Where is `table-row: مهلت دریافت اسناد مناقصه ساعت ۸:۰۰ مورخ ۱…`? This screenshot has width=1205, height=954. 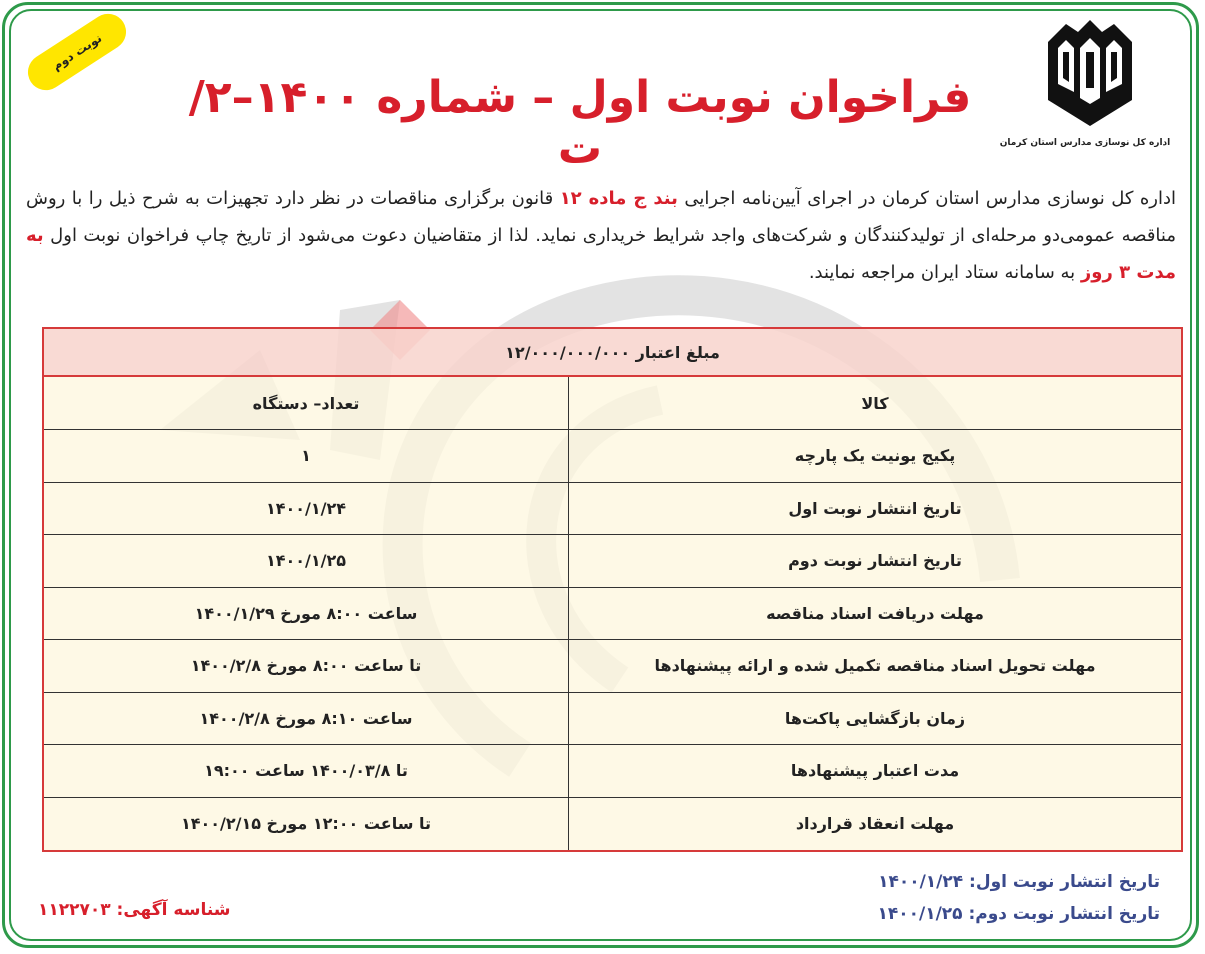 table-row: مهلت دریافت اسناد مناقصه ساعت ۸:۰۰ مورخ ۱… is located at coordinates (612, 613).